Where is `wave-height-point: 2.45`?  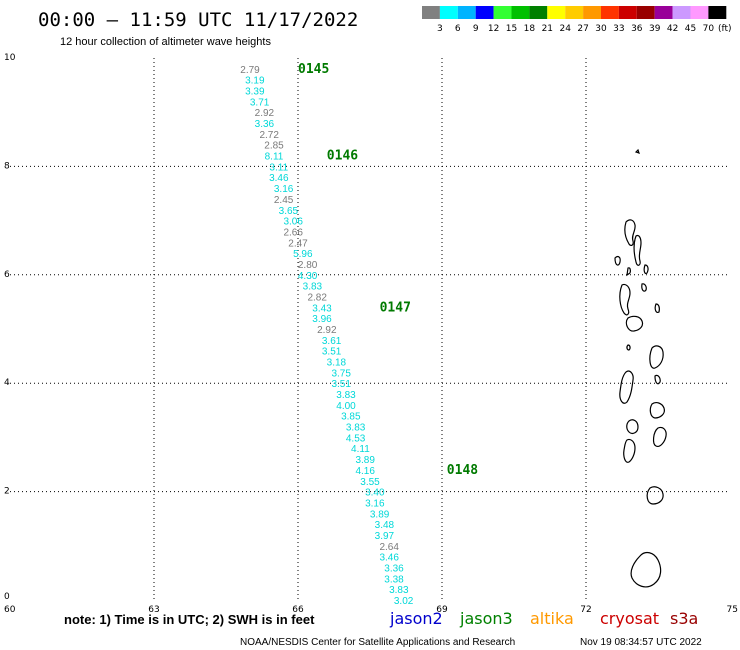 wave-height-point: 2.45 is located at coordinates (284, 200).